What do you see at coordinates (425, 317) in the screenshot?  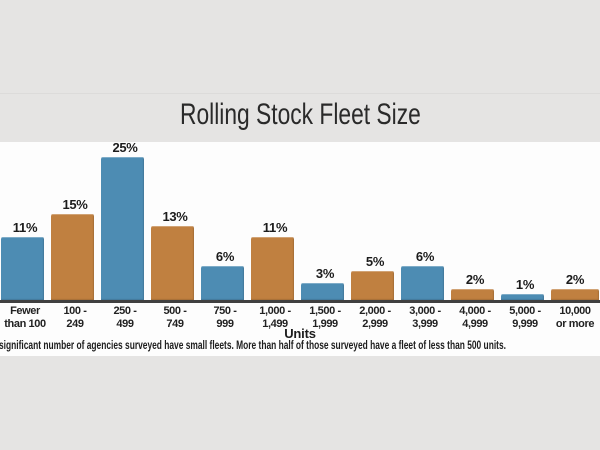 I see `x-tick-label: 3,000 -3,999` at bounding box center [425, 317].